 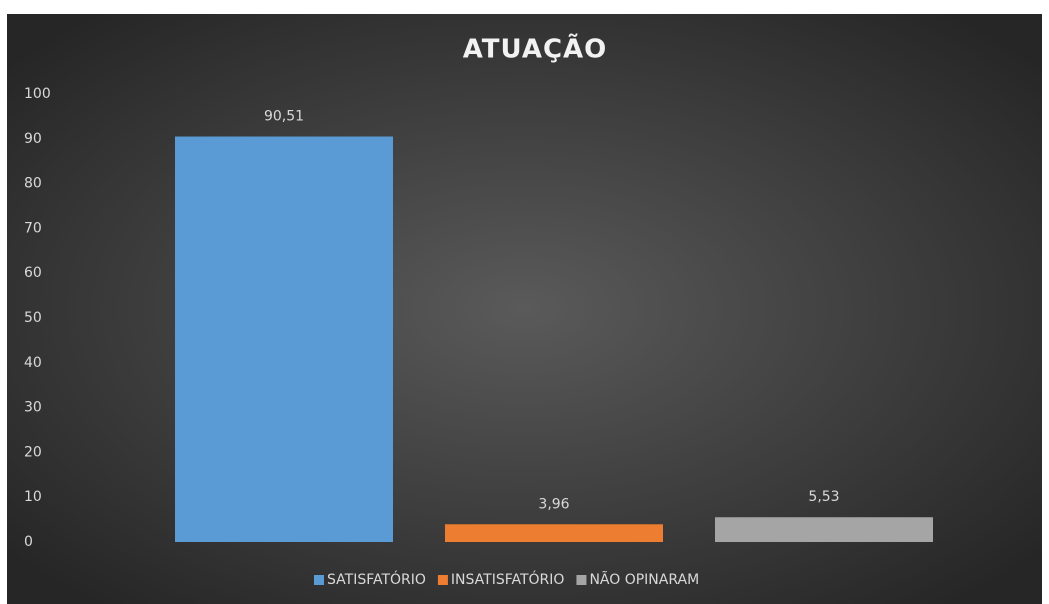 I want to click on data-label: 90,51, so click(x=284, y=117).